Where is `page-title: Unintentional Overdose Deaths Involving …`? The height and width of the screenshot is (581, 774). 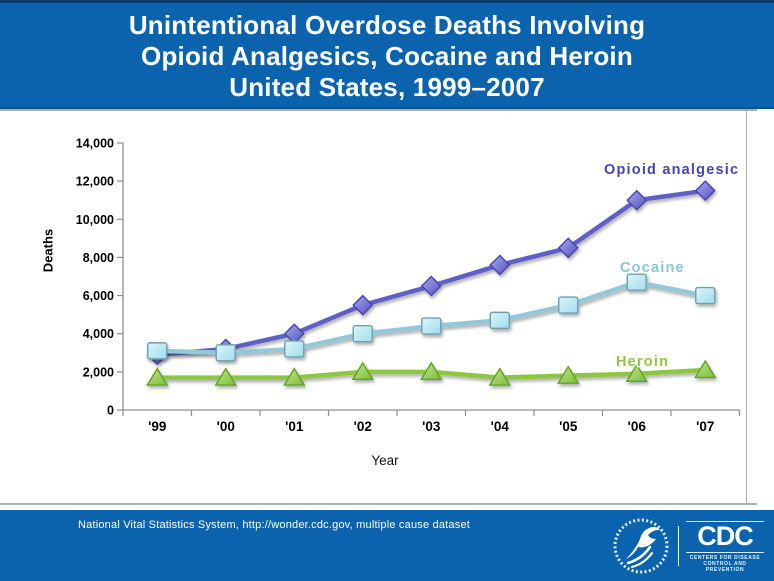
page-title: Unintentional Overdose Deaths Involving … is located at coordinates (387, 56).